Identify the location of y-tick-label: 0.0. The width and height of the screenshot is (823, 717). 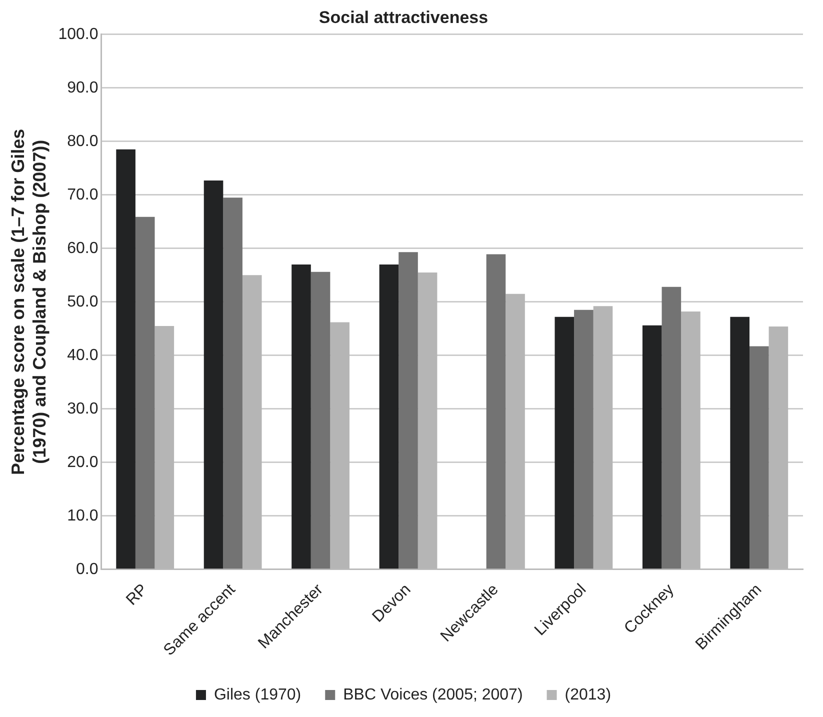
(87, 569).